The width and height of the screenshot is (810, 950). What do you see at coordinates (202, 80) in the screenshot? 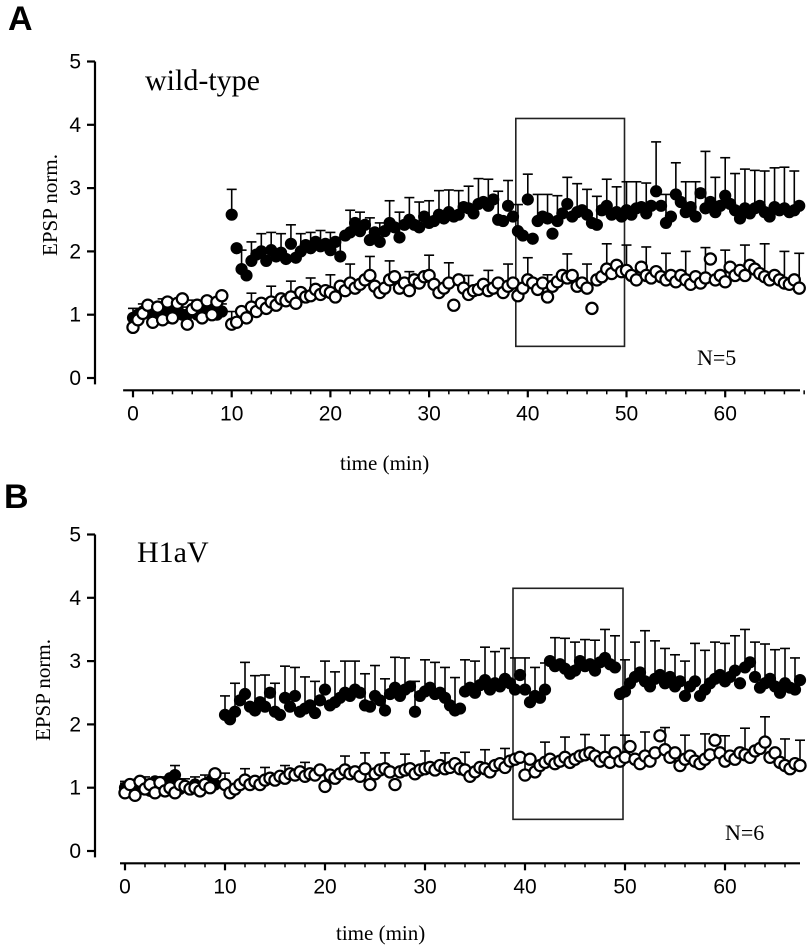
I see `panel-a-title: wild-type` at bounding box center [202, 80].